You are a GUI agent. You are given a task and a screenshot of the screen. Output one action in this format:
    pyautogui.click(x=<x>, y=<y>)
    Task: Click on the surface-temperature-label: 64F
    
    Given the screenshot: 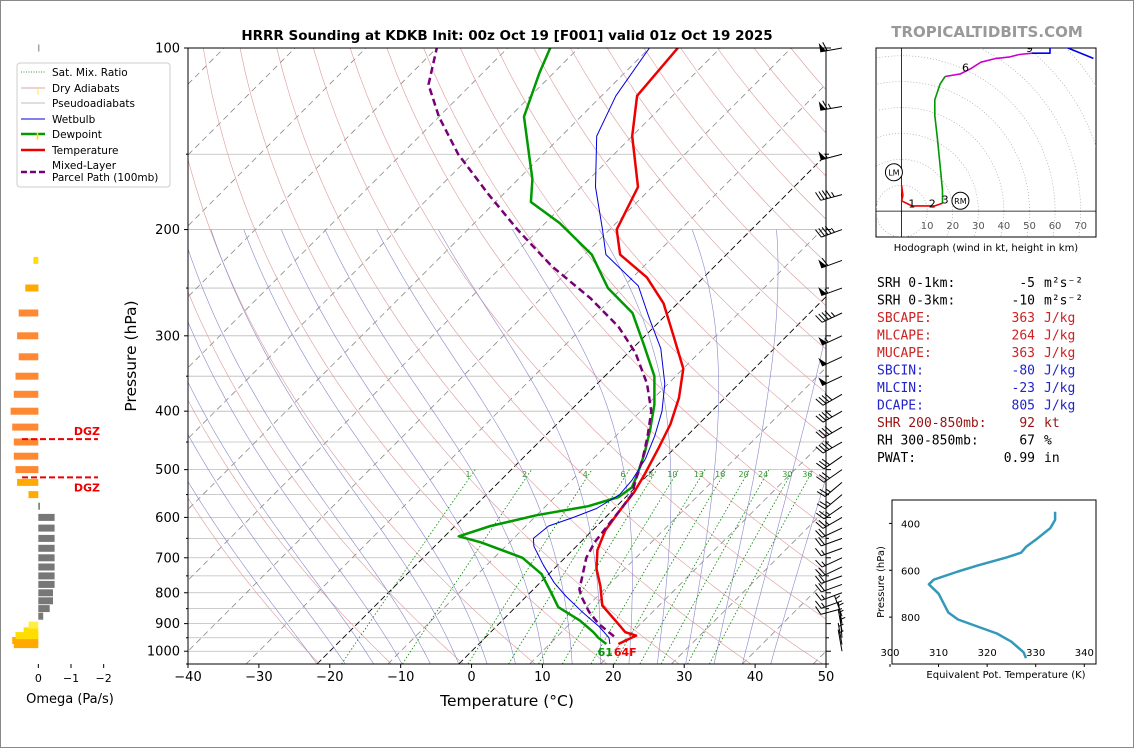 What is the action you would take?
    pyautogui.click(x=625, y=652)
    